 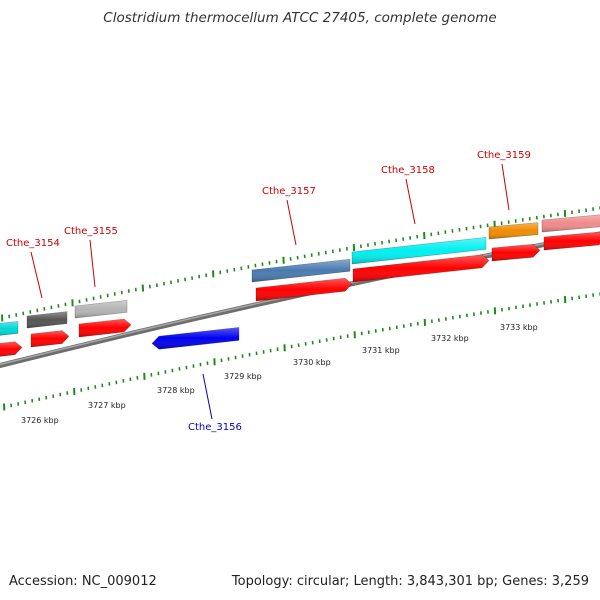 What do you see at coordinates (33, 243) in the screenshot?
I see `gene-label: Cthe_3154` at bounding box center [33, 243].